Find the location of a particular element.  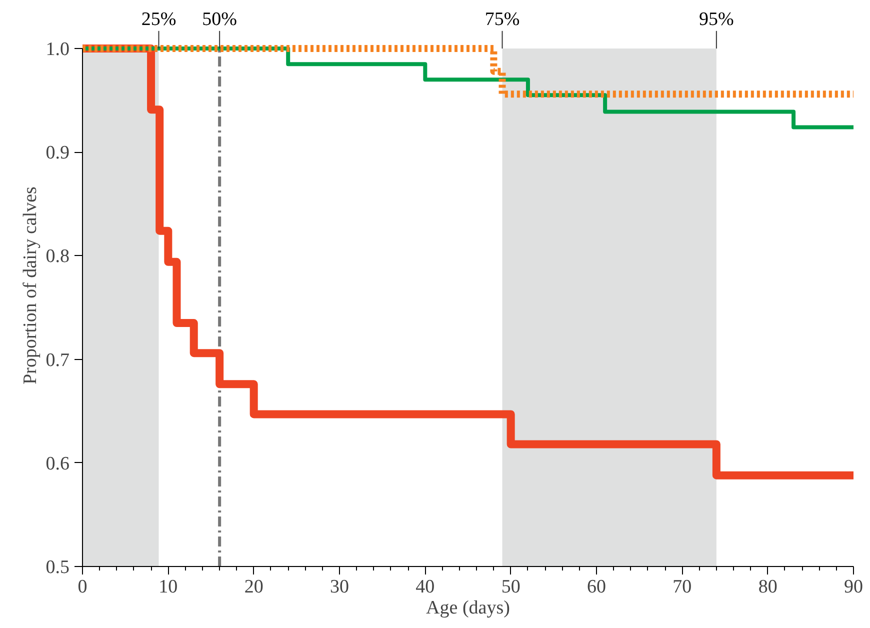

x-axis-title: Age (days) is located at coordinates (468, 608).